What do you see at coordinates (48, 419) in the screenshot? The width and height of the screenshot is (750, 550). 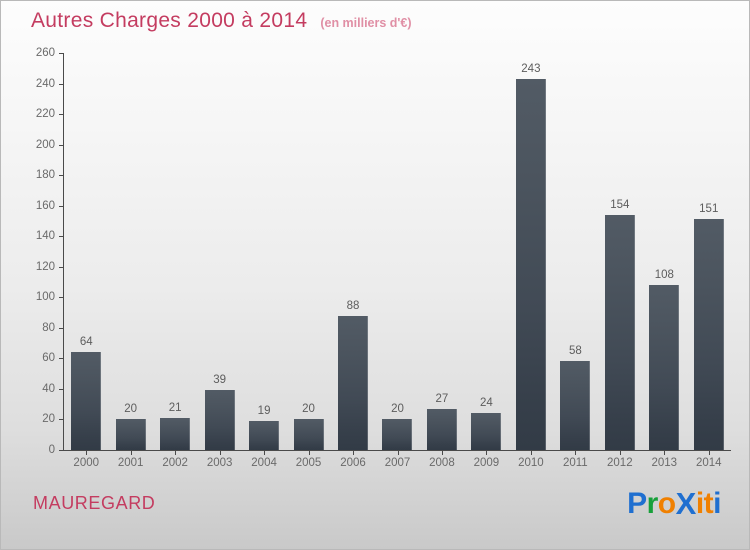 I see `y-axis-label: 20` at bounding box center [48, 419].